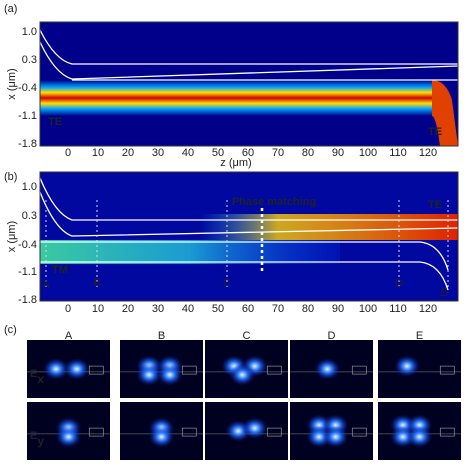  What do you see at coordinates (10, 330) in the screenshot?
I see `panel-label: (c)` at bounding box center [10, 330].